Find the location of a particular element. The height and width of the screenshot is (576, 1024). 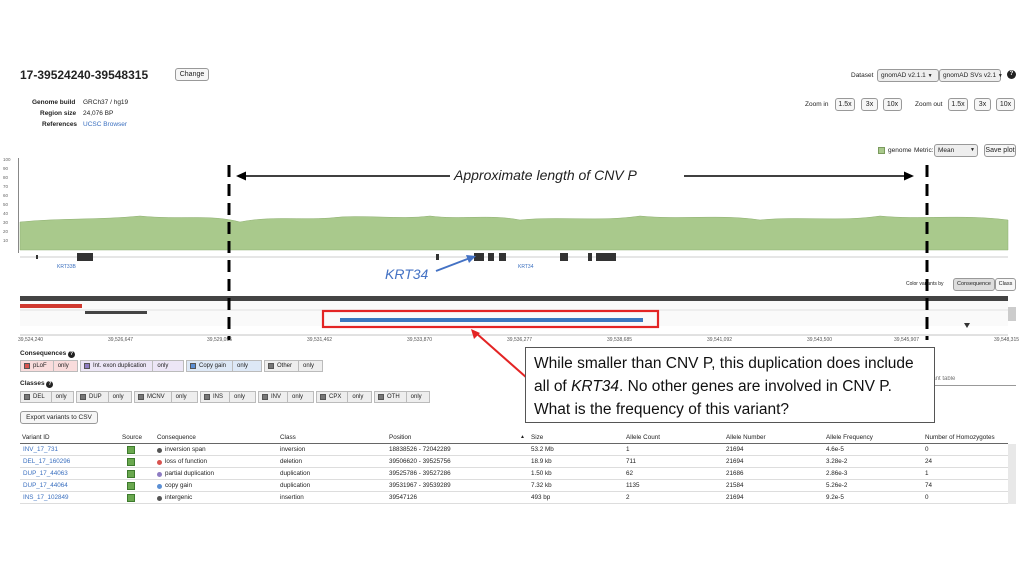

zoom-out-3x-button: 3x is located at coordinates (982, 104).